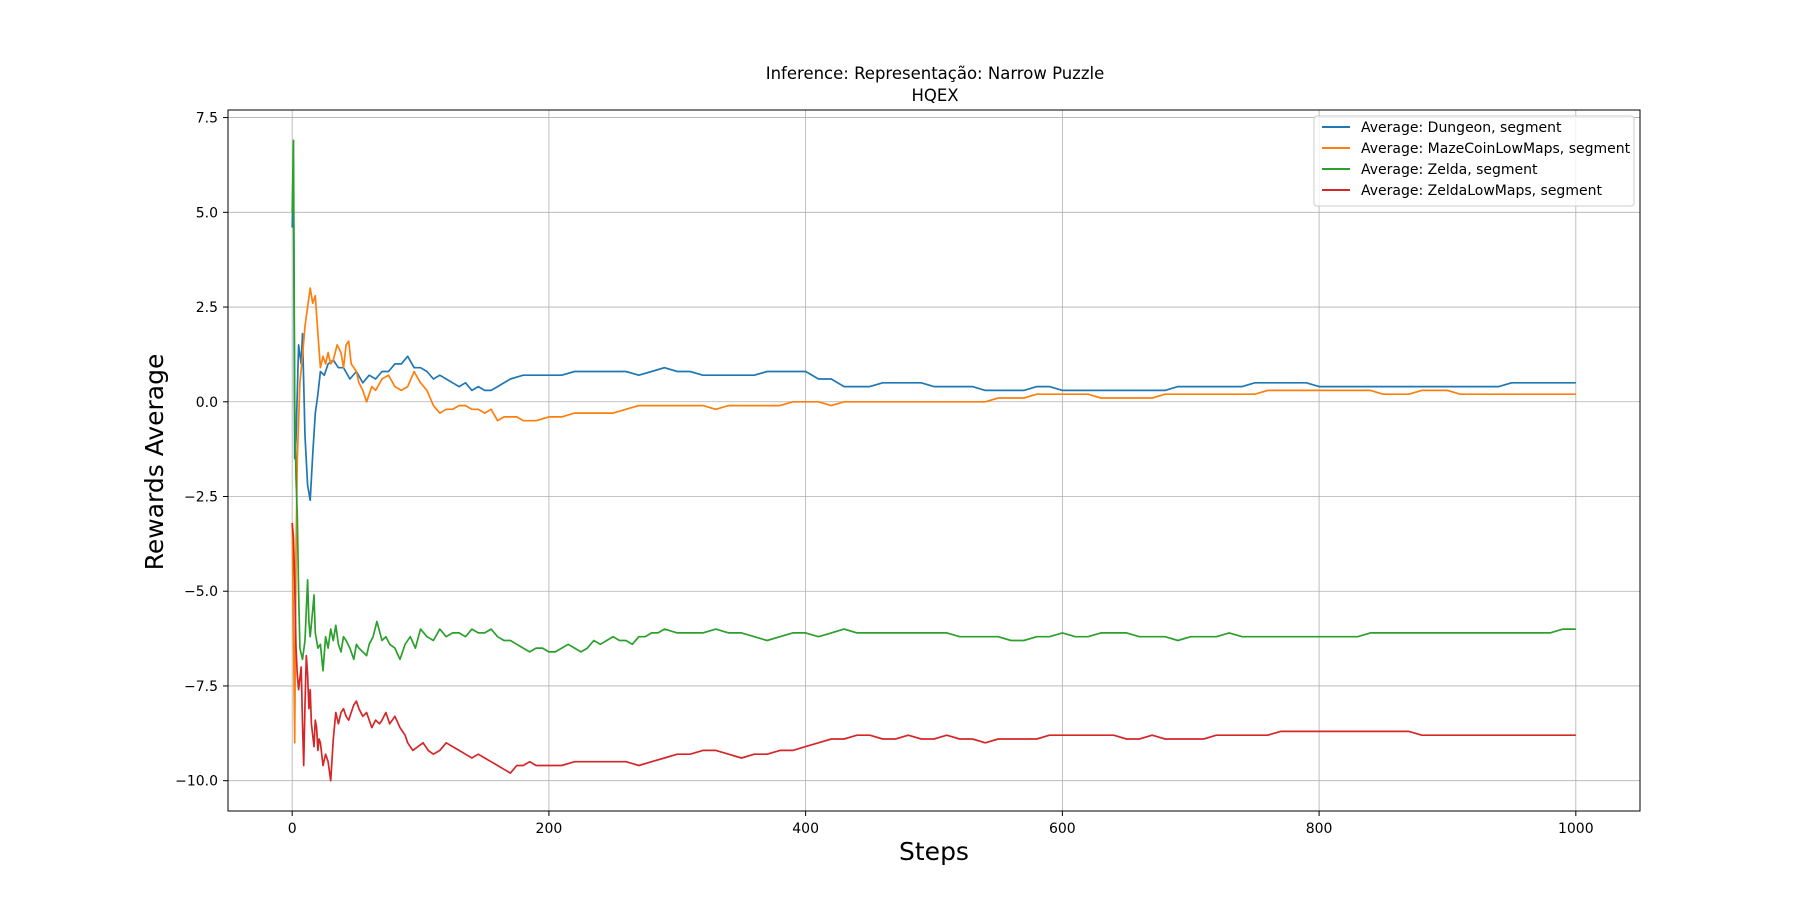 The image size is (1800, 900). I want to click on x-tick-label: 200, so click(549, 829).